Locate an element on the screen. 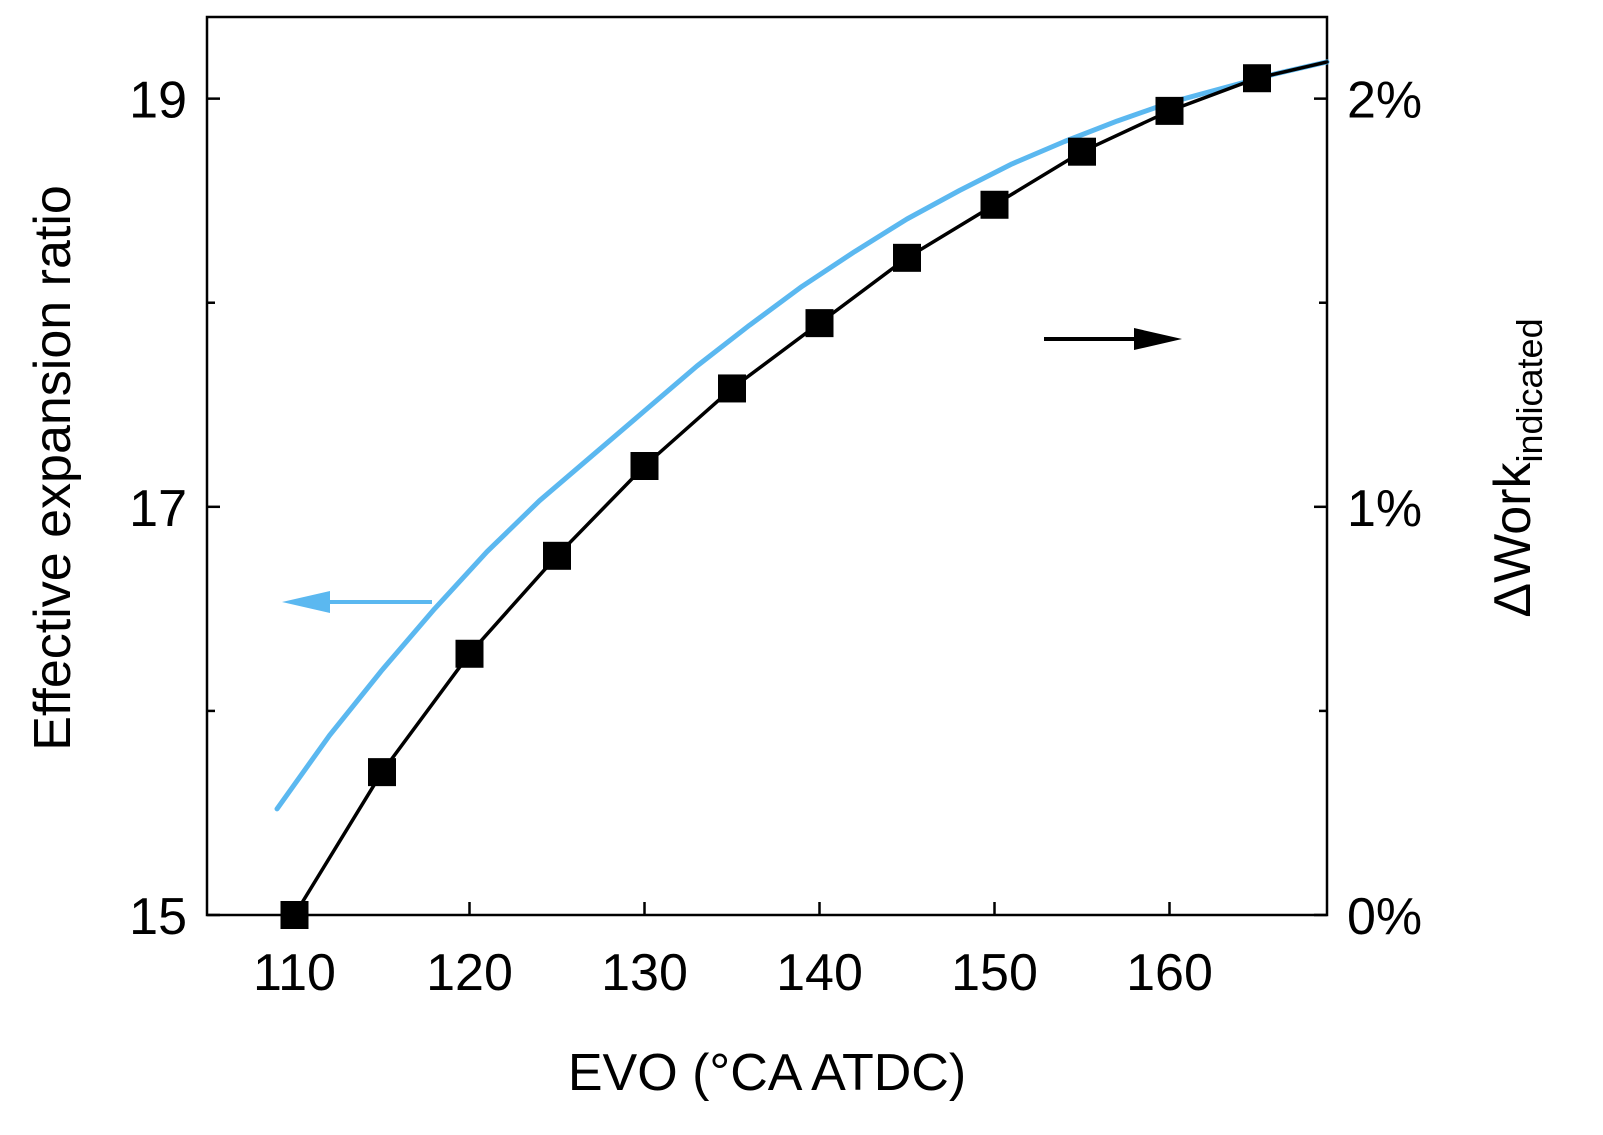 The height and width of the screenshot is (1135, 1603). x-axis-title: EVO (°CA ATDC) is located at coordinates (767, 1073).